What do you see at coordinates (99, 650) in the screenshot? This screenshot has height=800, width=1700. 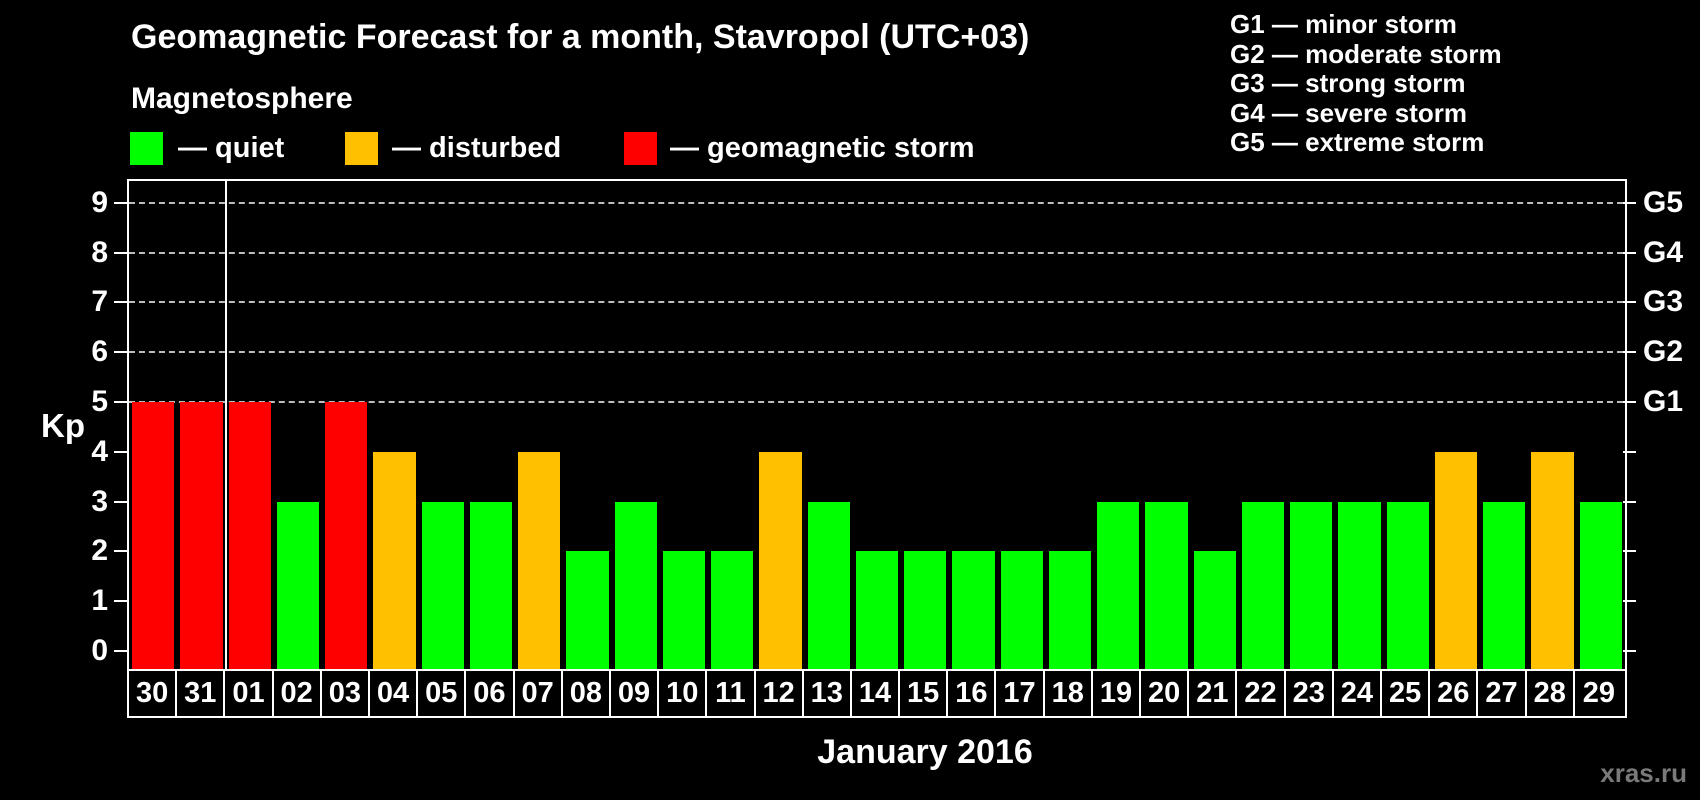 I see `y-tick-label-0: 0` at bounding box center [99, 650].